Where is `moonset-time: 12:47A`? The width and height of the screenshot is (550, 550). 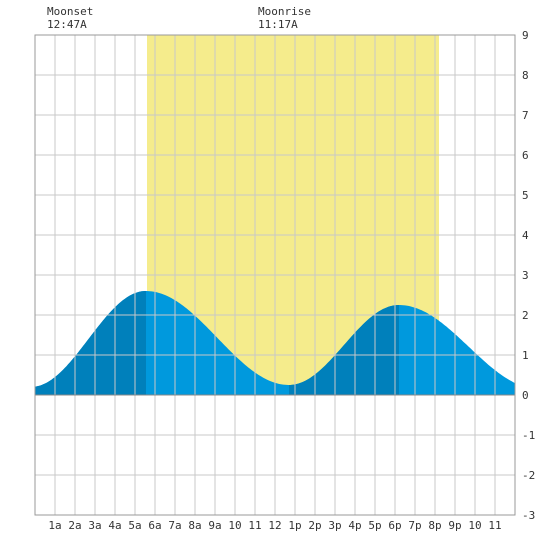
moonset-time: 12:47A is located at coordinates (67, 24).